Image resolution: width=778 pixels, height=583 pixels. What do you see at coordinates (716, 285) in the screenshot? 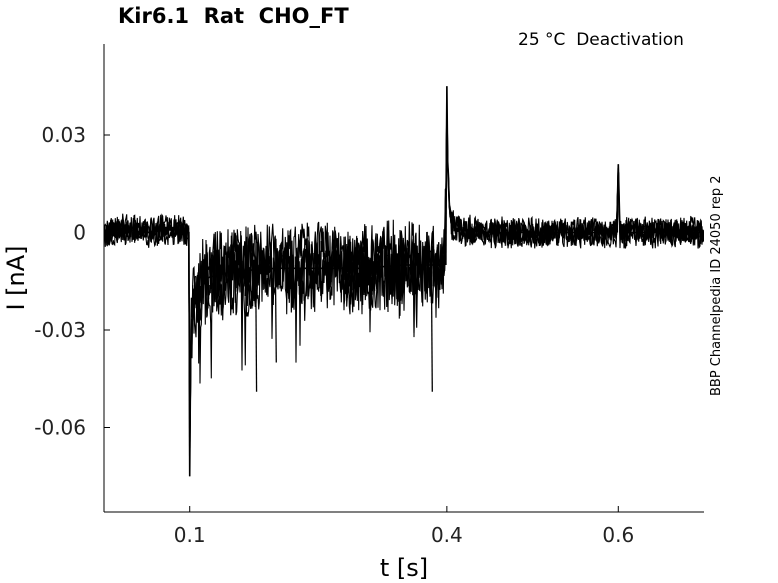
I see `source-id-label: BBP Channelpedia ID 24050 rep 2` at bounding box center [716, 285].